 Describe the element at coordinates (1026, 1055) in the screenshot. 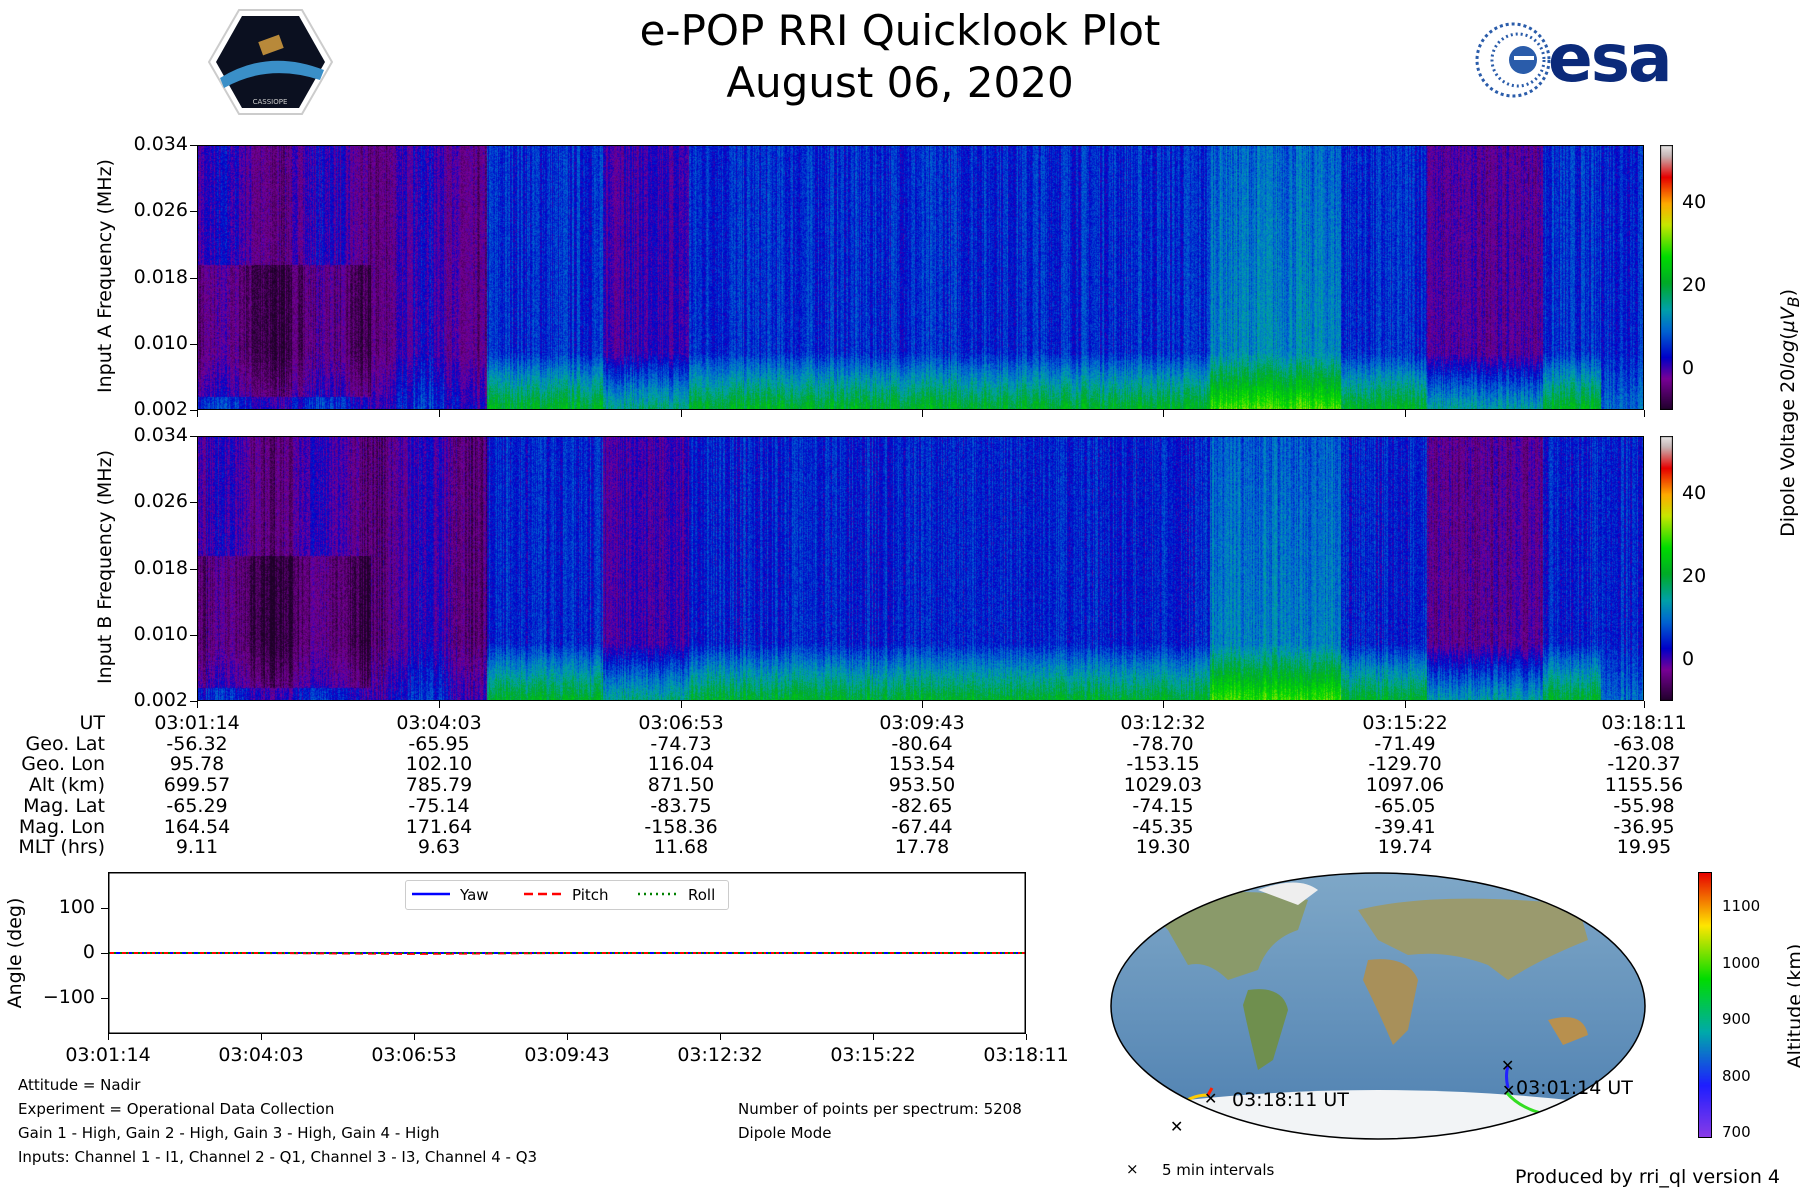

I see `x-tick-label: 03:18:11` at that location.